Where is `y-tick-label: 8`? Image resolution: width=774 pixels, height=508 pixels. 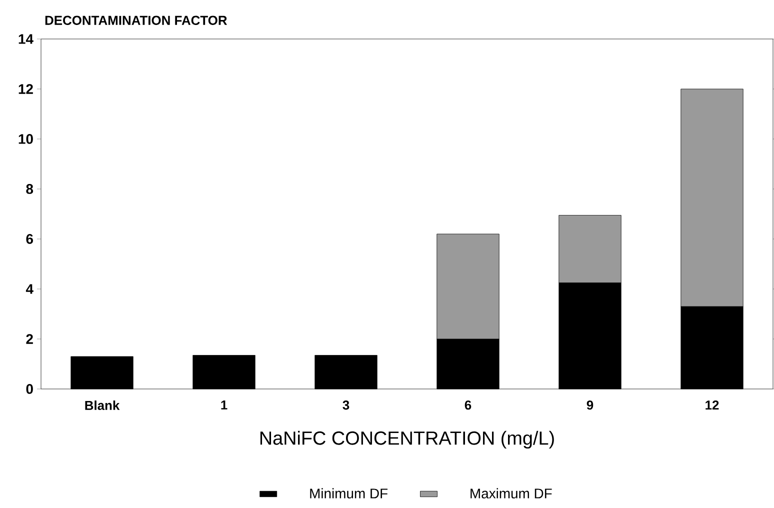 y-tick-label: 8 is located at coordinates (30, 189).